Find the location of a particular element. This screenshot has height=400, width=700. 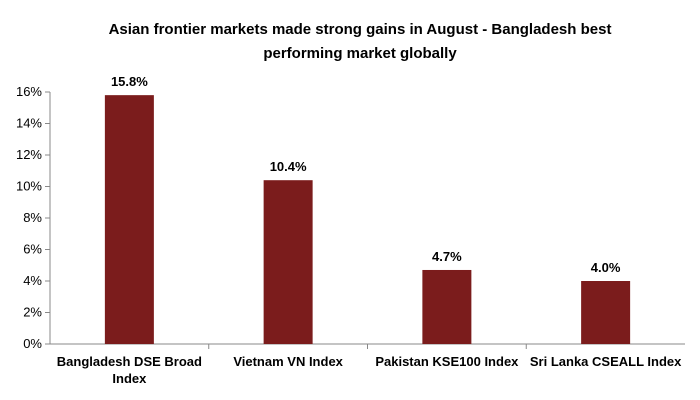

y-tick-label: 4% is located at coordinates (32, 280).